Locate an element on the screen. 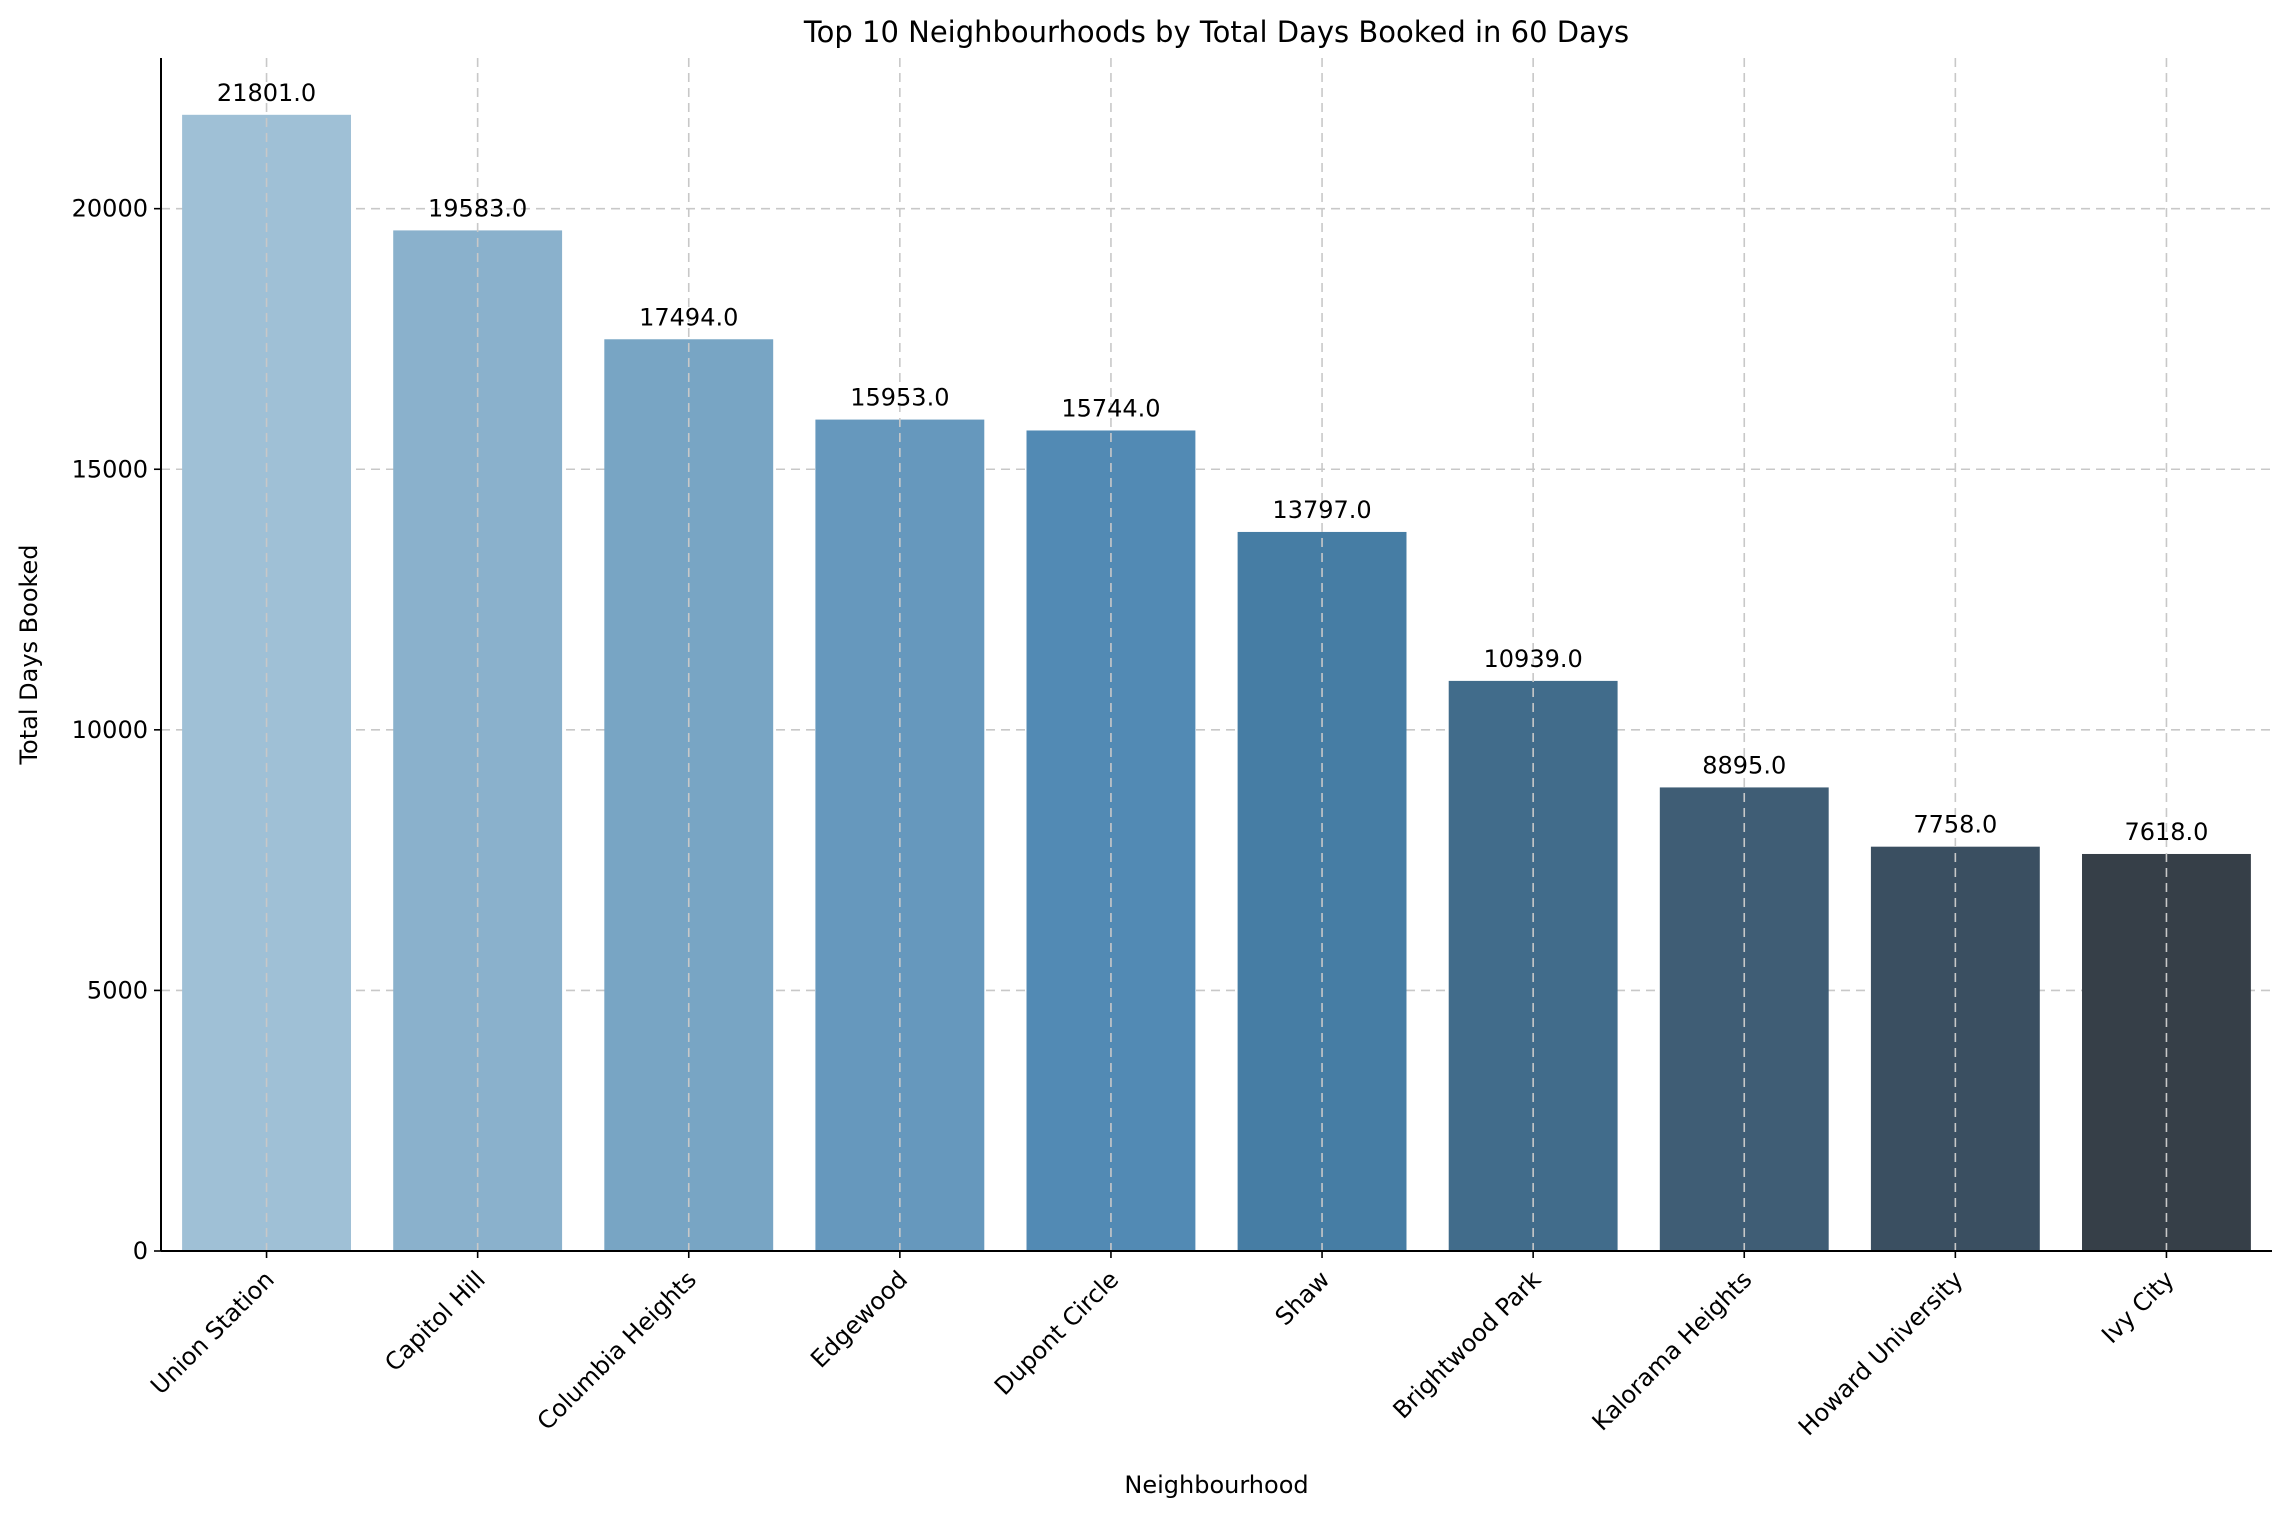 The width and height of the screenshot is (2282, 1513). y-tick-label: 0 is located at coordinates (140, 1251).